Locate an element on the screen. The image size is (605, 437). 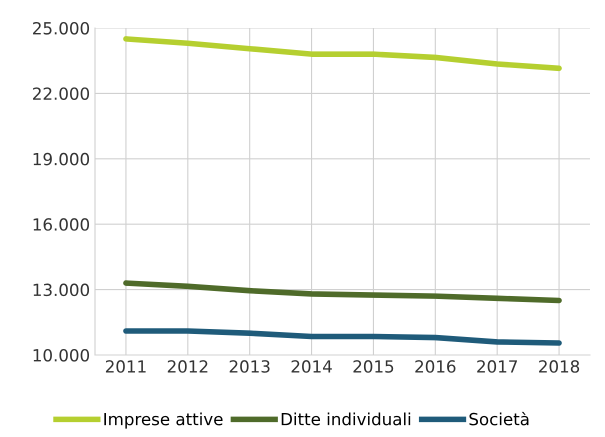
x-tick-label: 2017 is located at coordinates (497, 366).